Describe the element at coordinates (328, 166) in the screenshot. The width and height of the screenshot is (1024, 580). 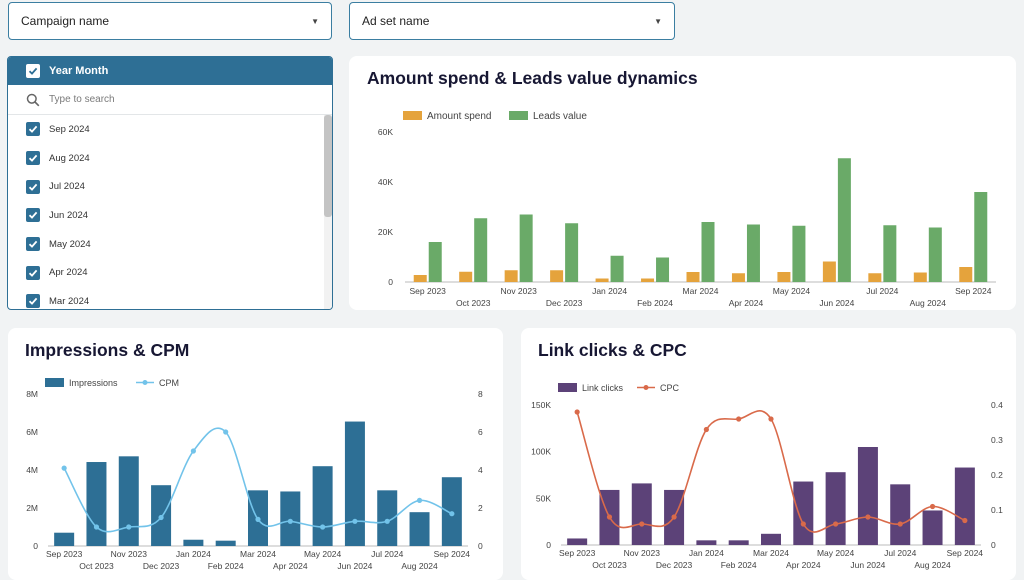
I see `scrollbar-thumb` at that location.